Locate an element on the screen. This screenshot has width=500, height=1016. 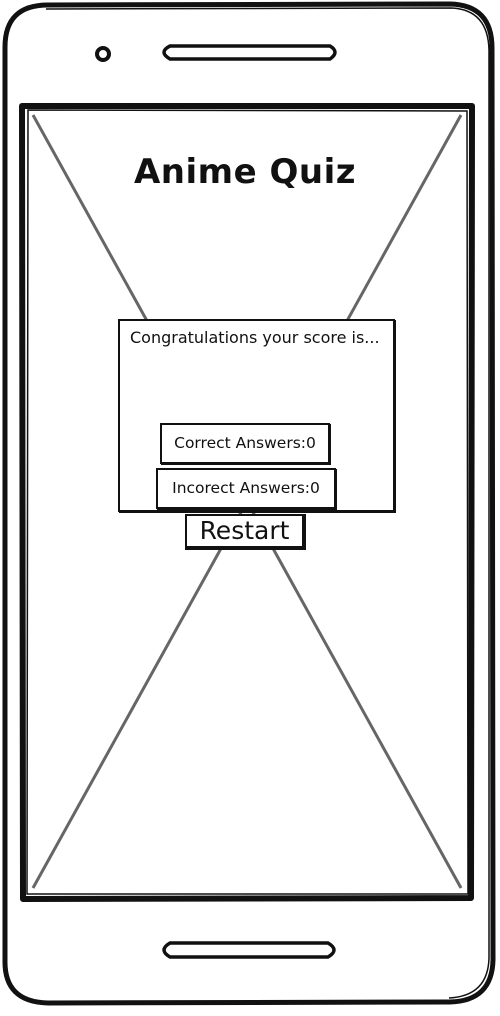
home-bar is located at coordinates (249, 950).